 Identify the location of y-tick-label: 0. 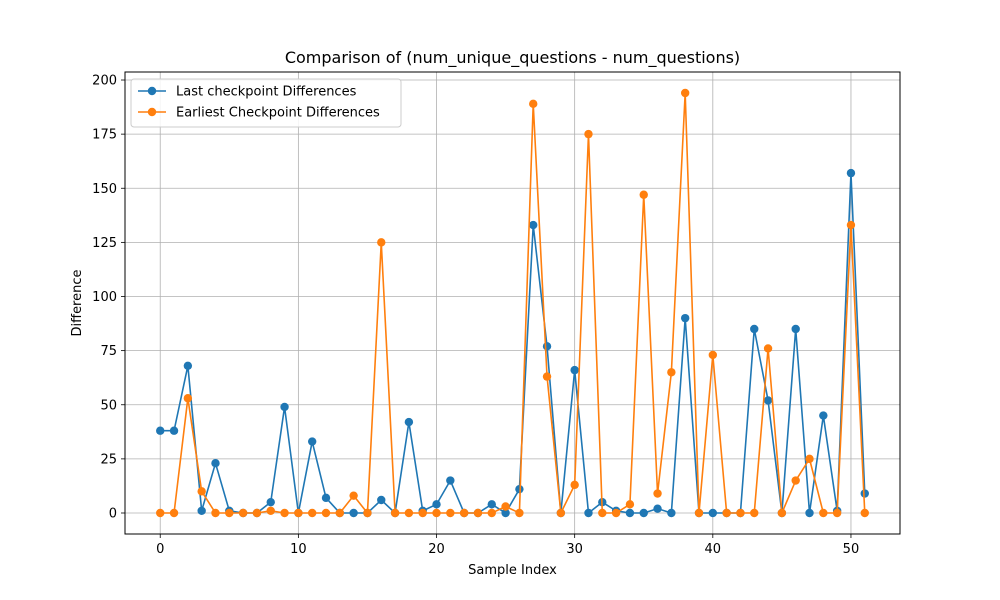
(113, 514).